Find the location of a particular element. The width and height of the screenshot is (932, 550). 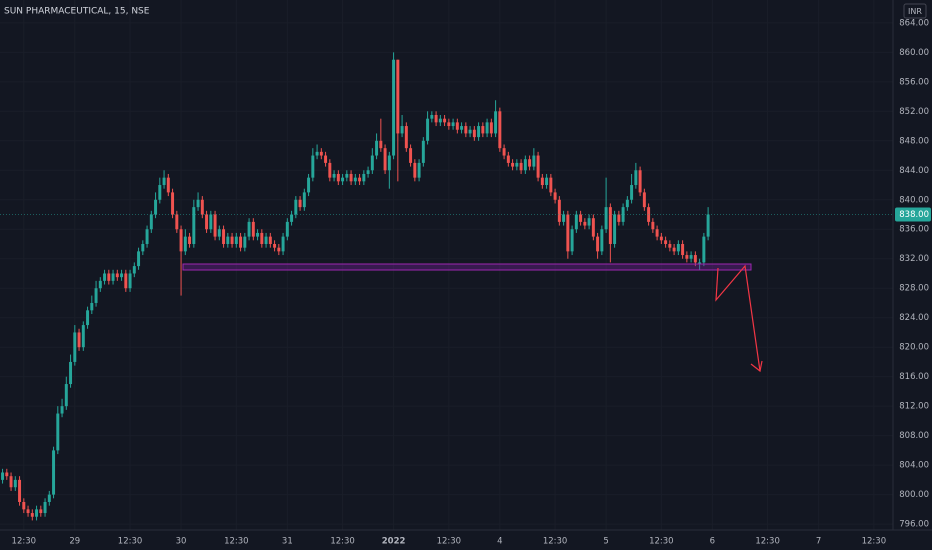

y-tick-label: 808.00 is located at coordinates (914, 436).